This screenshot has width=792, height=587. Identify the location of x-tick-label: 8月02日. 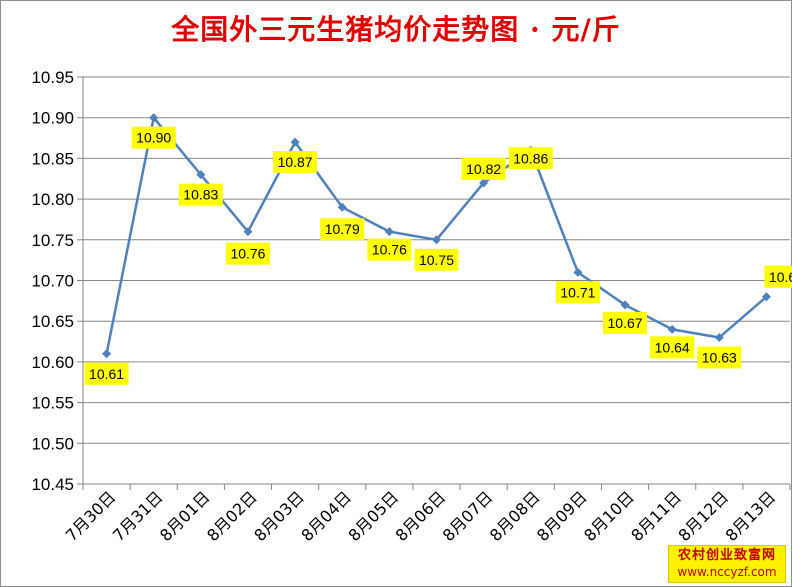
(232, 516).